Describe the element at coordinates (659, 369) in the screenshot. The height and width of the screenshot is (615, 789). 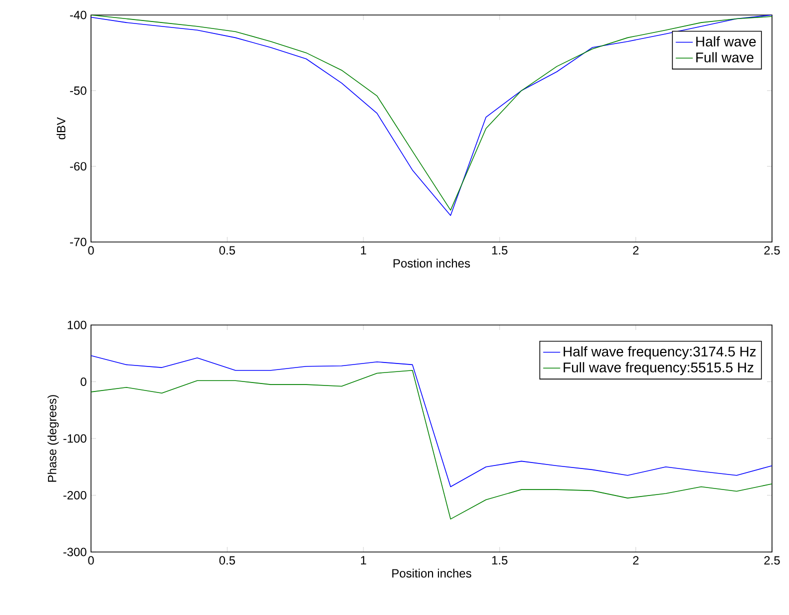
I see `legend-label: Full wave frequency:5515.5 Hz` at that location.